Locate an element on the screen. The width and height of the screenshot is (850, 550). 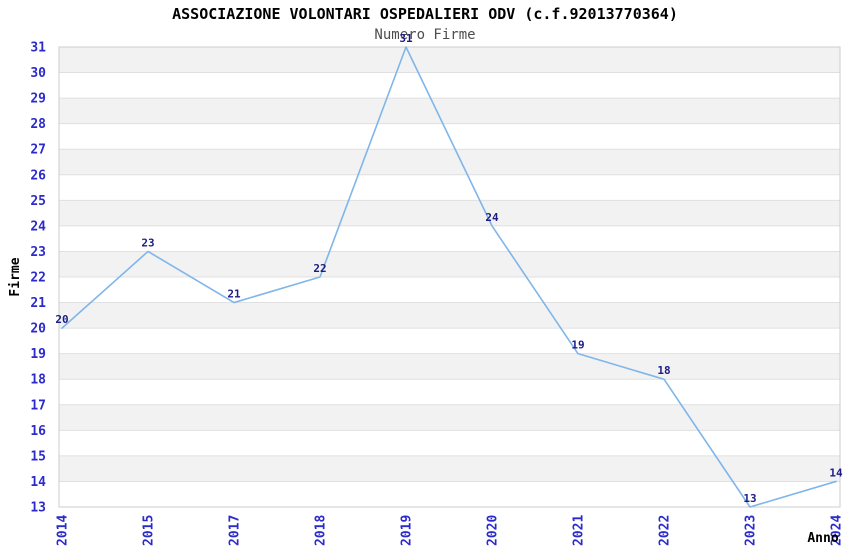
x-axis-tick-labels: 2014 2015 2017 2018 2019 2020 2021 2022 2023 2024 is located at coordinates (450, 530).